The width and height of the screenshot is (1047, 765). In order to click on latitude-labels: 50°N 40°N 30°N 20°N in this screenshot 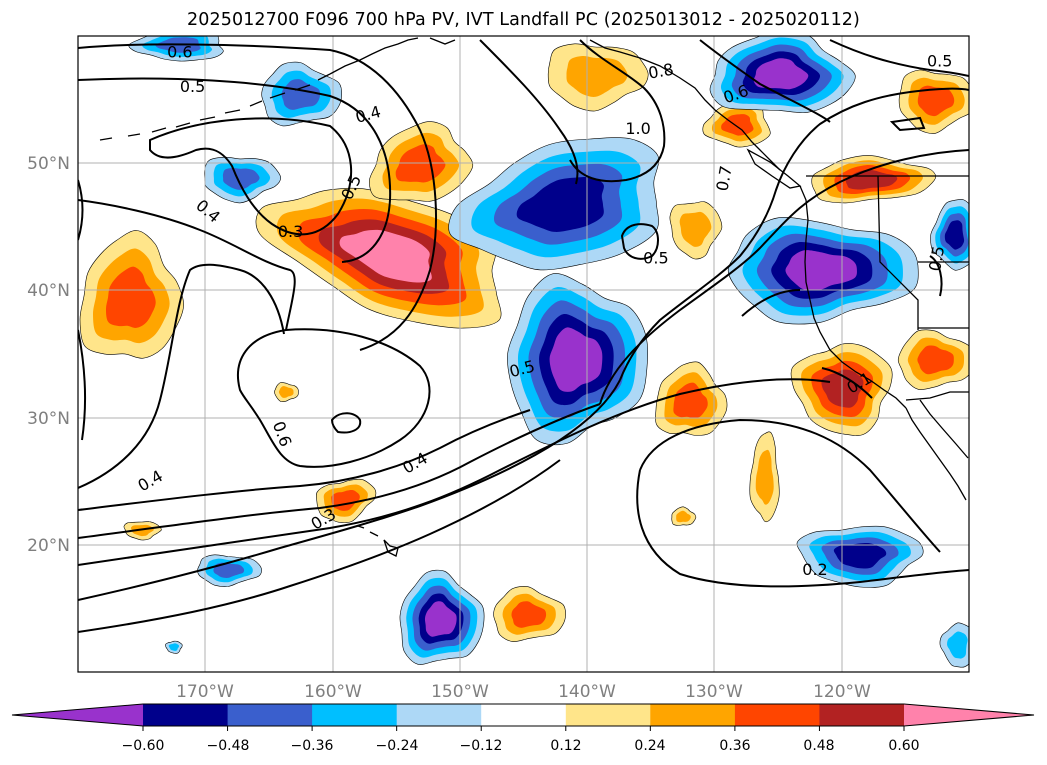, I will do `click(48, 355)`.